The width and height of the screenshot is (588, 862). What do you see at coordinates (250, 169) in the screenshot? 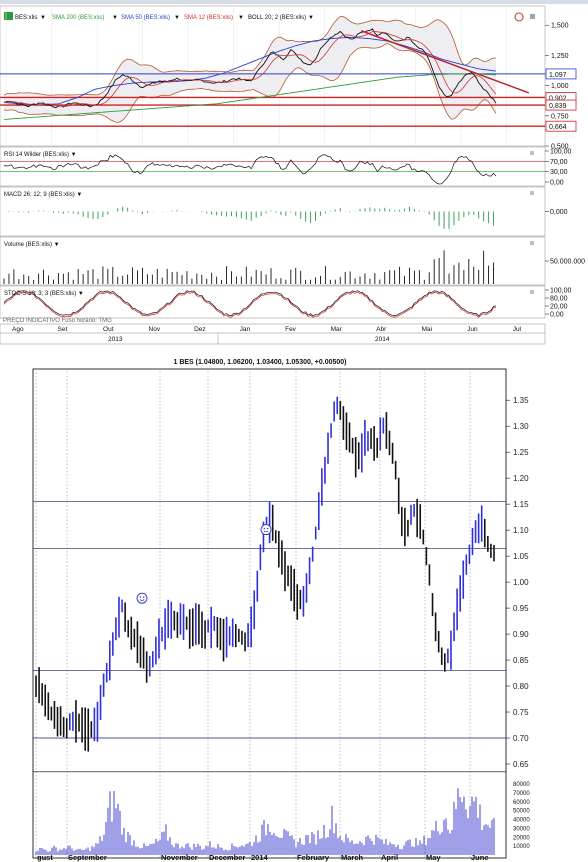
I see `rsi-line` at bounding box center [250, 169].